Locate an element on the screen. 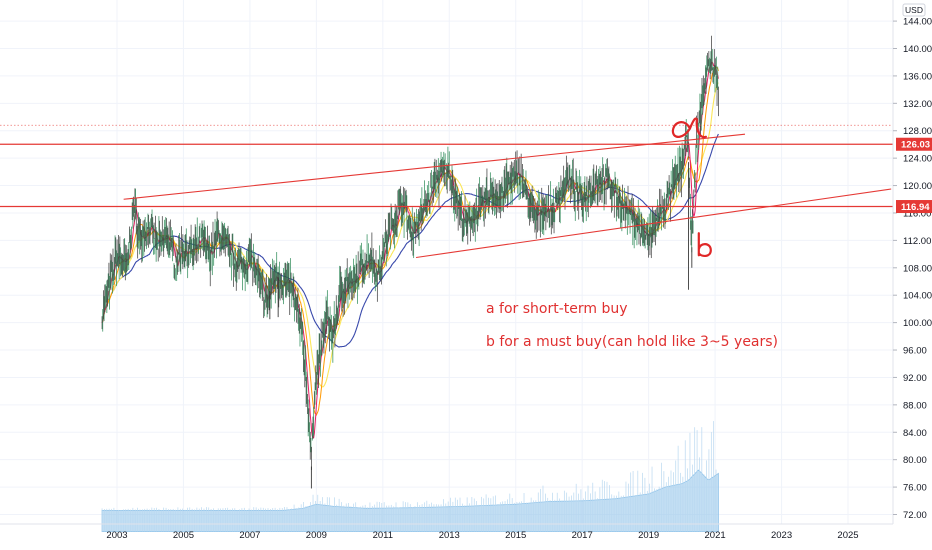  horizontal-levels is located at coordinates (446, 166).